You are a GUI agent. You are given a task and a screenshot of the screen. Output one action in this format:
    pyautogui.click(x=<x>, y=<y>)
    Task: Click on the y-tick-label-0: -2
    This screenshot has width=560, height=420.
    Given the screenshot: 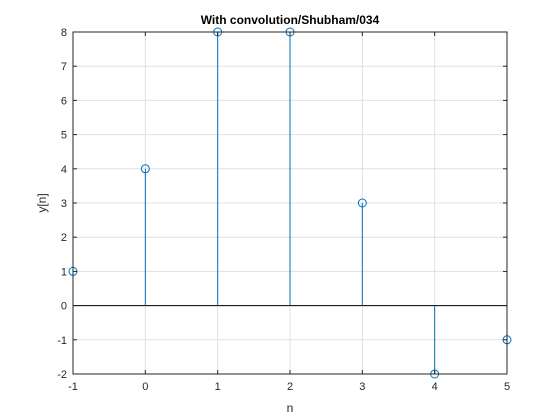 What is the action you would take?
    pyautogui.click(x=62, y=375)
    